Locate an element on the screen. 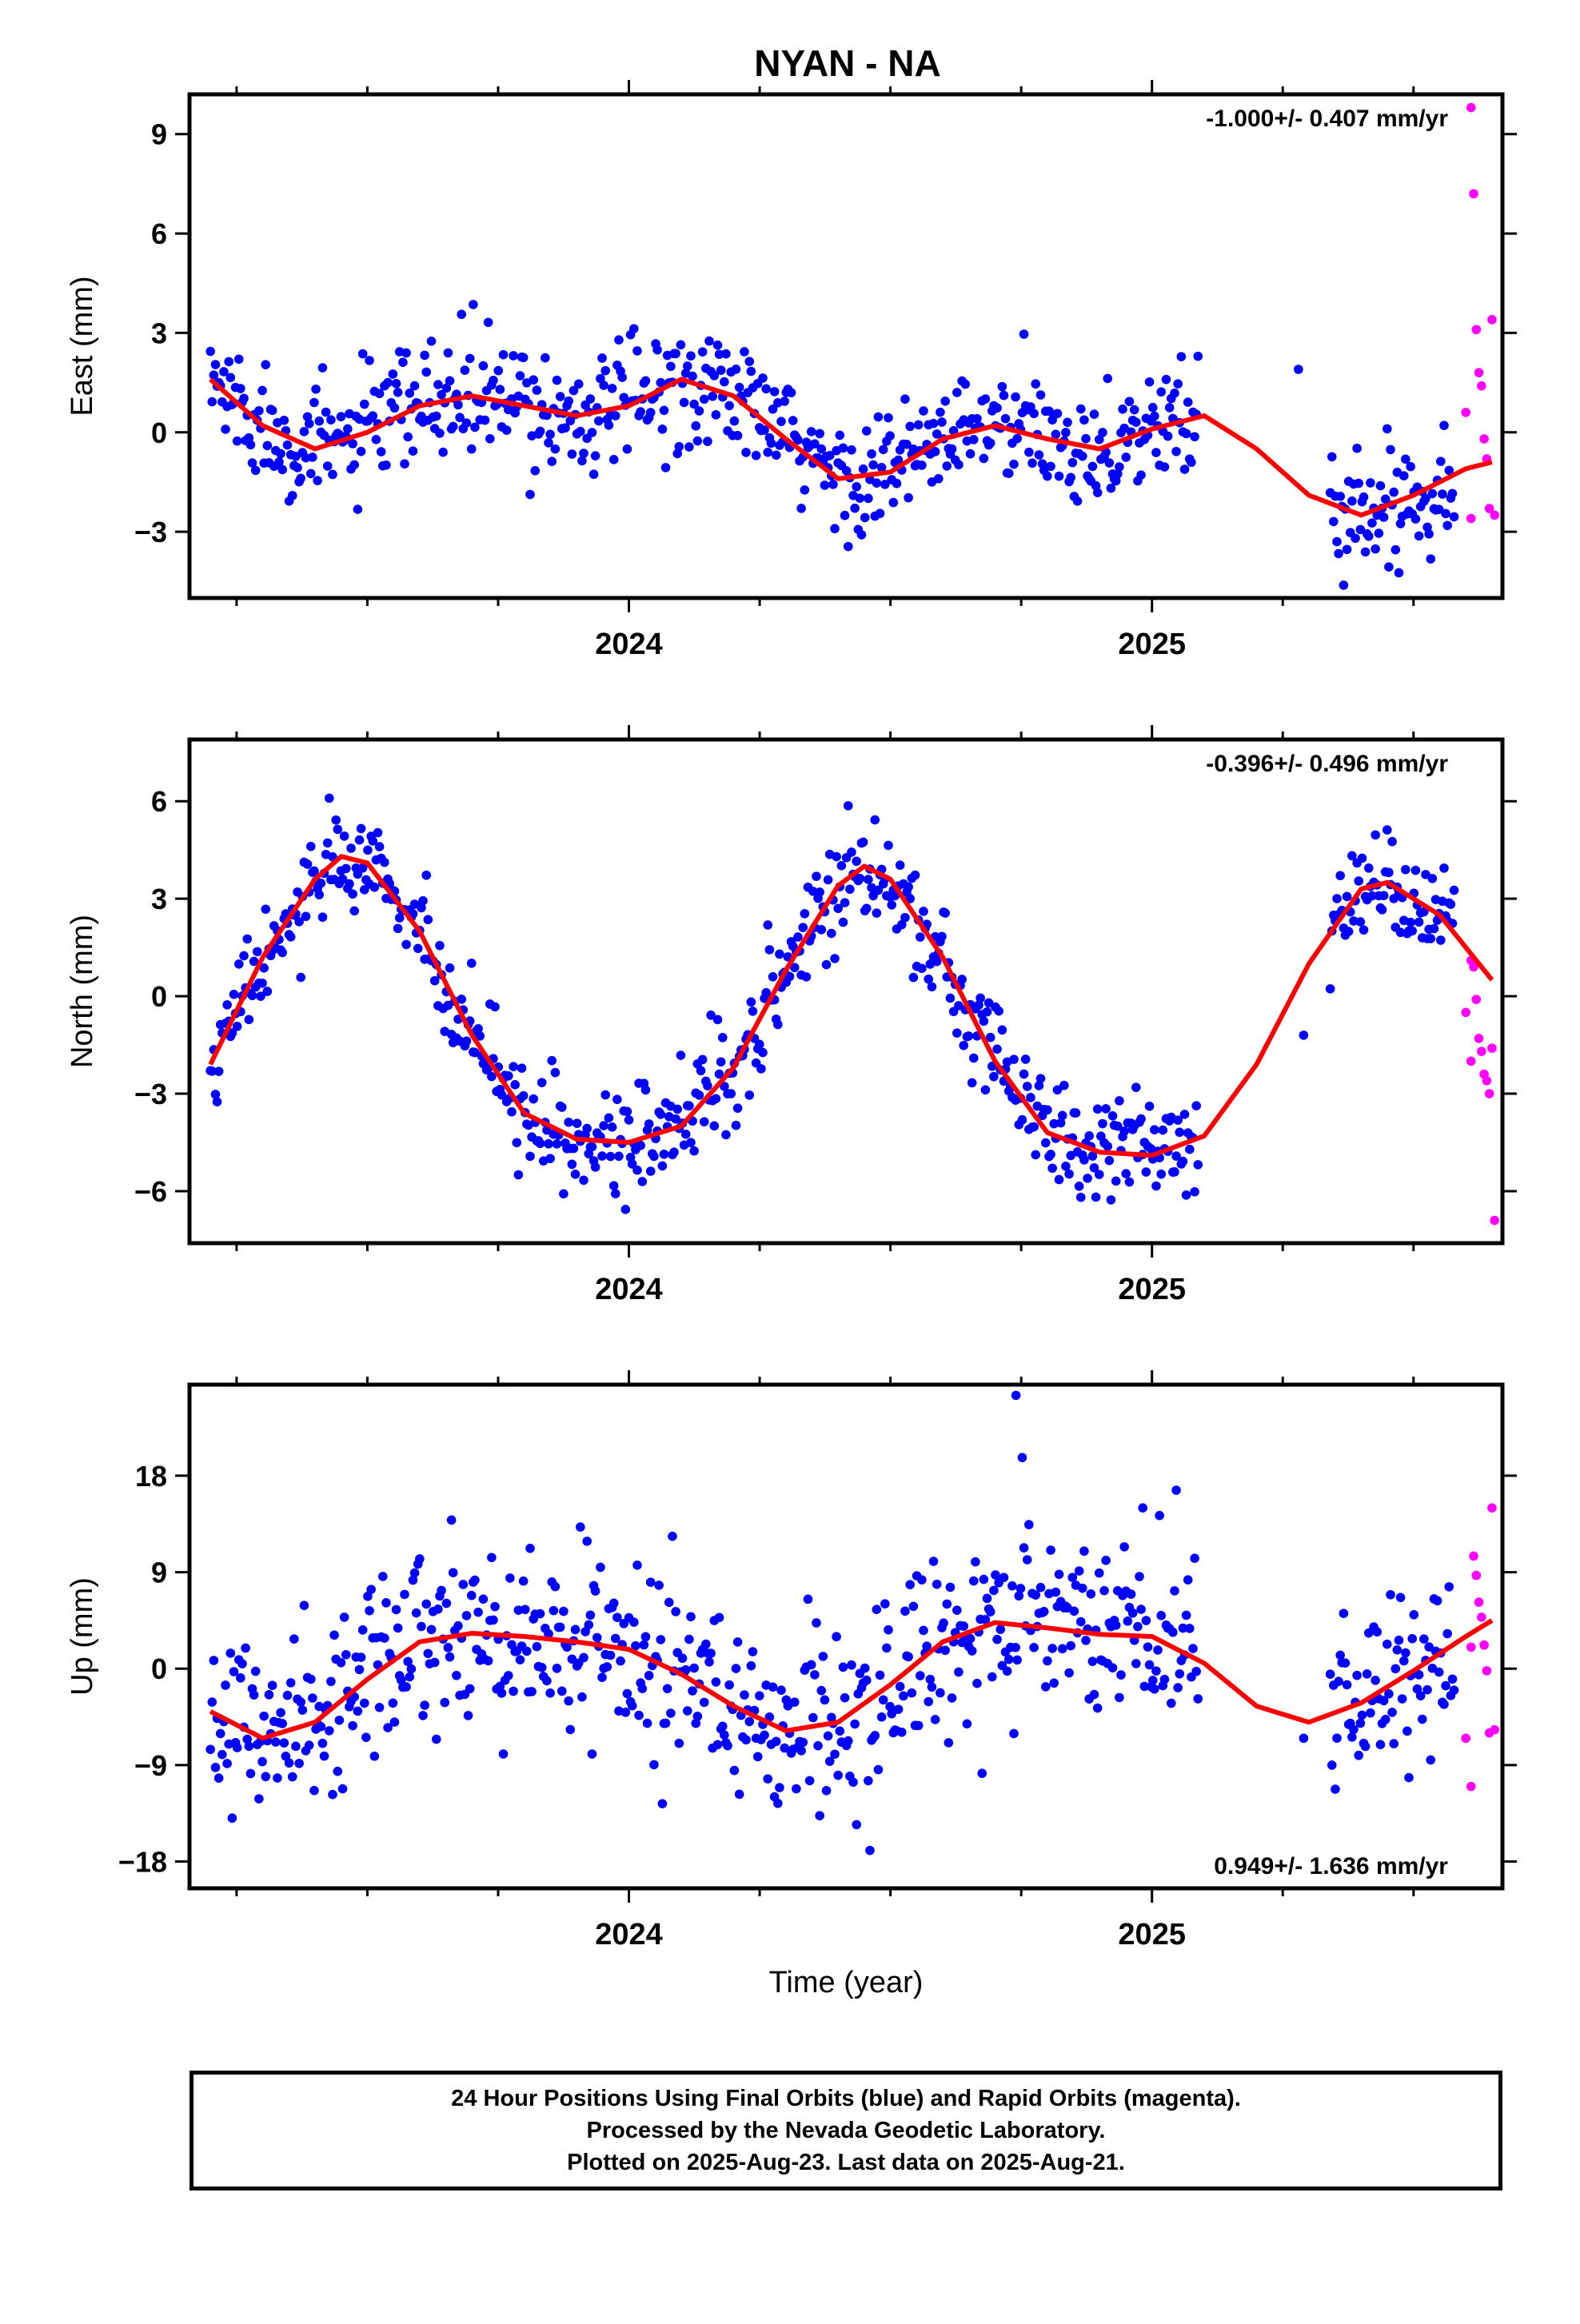 Image resolution: width=1580 pixels, height=2324 pixels. figure-title: NYAN - NA is located at coordinates (847, 63).